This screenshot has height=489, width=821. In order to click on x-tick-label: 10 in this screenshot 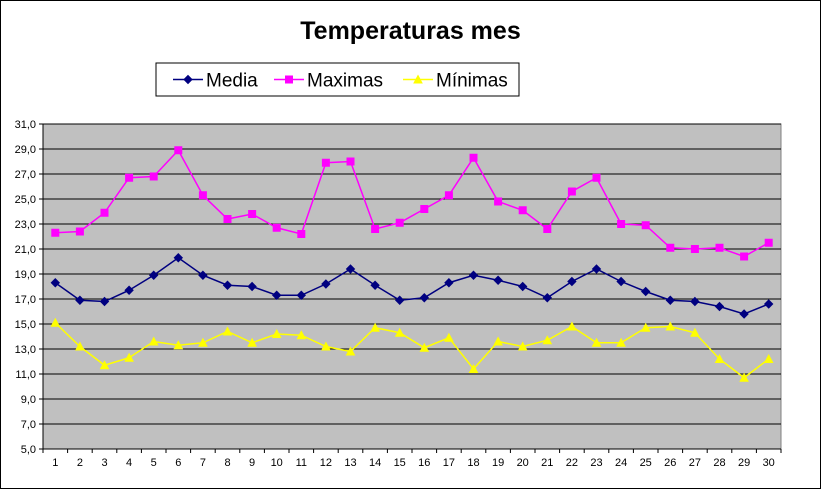, I will do `click(277, 463)`.